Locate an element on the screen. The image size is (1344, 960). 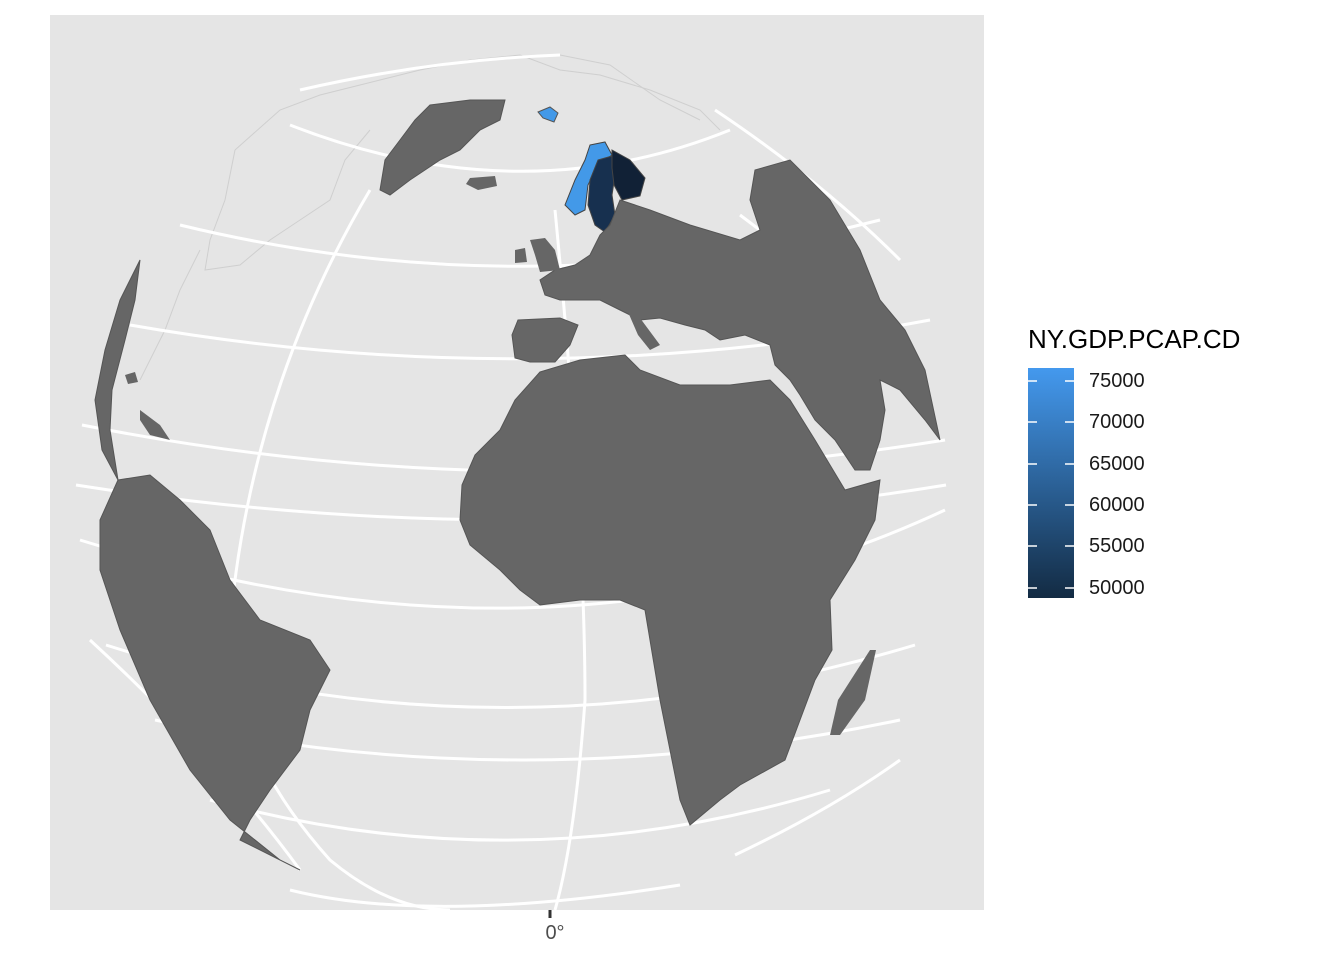
caribbean-islands is located at coordinates (147, 406).